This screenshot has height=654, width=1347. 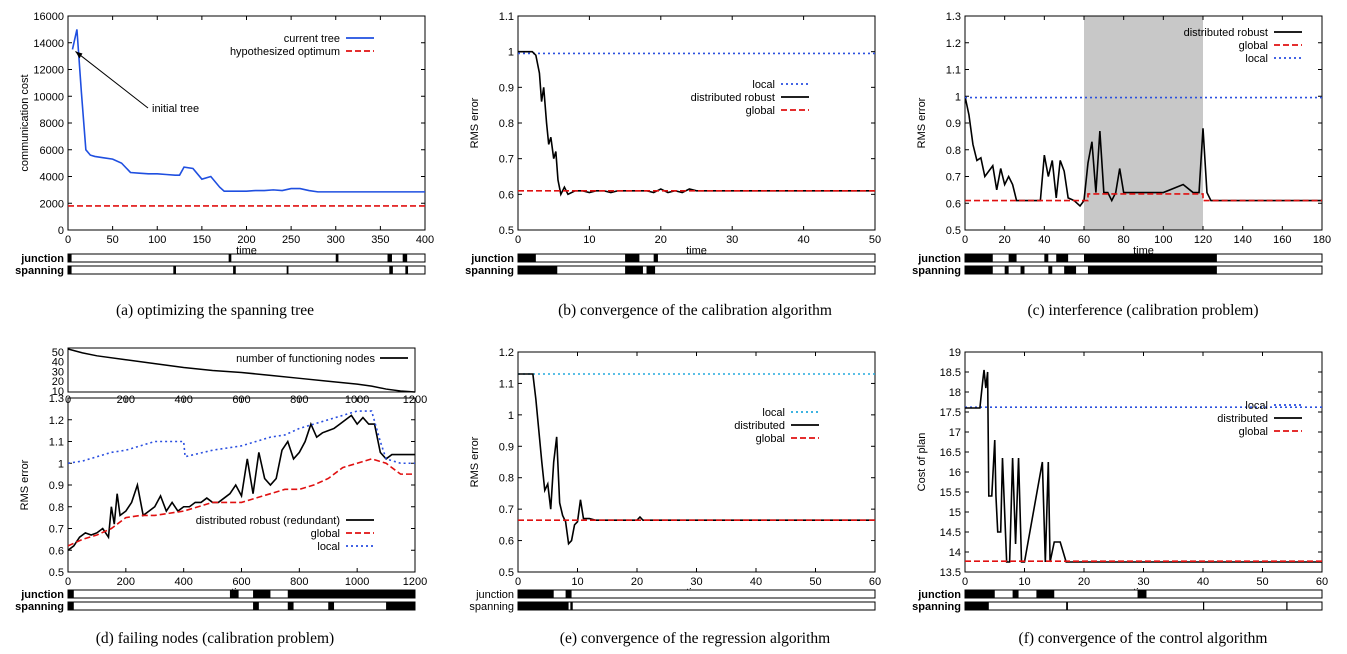 I want to click on x-tick-label: 60, so click(x=1322, y=582).